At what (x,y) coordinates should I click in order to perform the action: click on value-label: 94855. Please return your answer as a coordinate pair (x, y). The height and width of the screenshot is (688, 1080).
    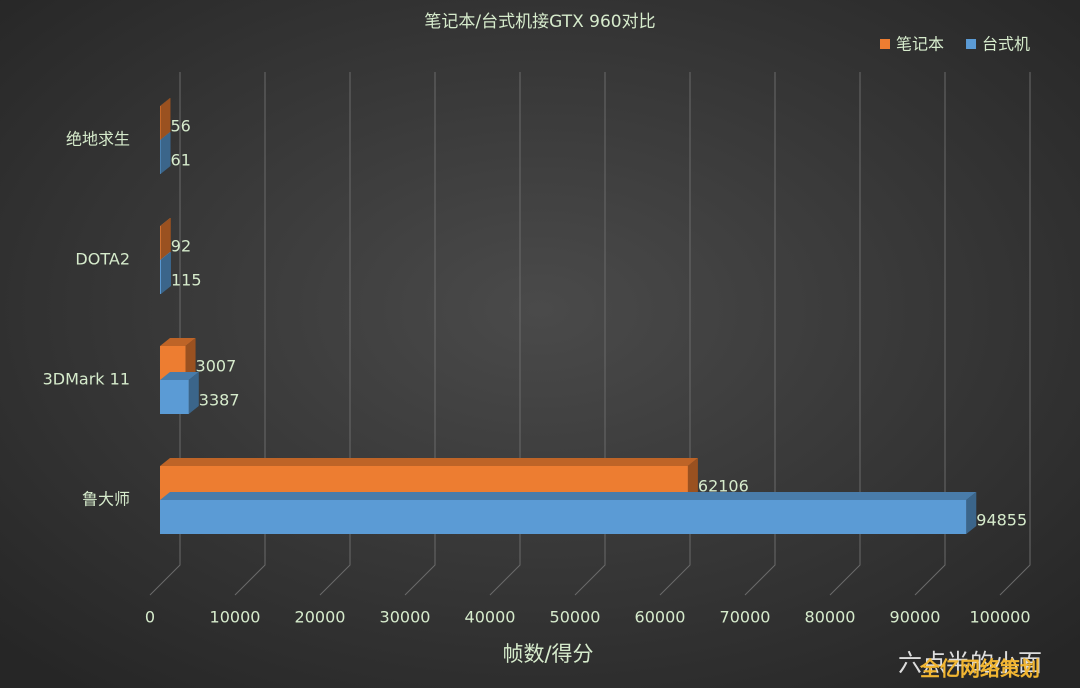
    Looking at the image, I should click on (1001, 520).